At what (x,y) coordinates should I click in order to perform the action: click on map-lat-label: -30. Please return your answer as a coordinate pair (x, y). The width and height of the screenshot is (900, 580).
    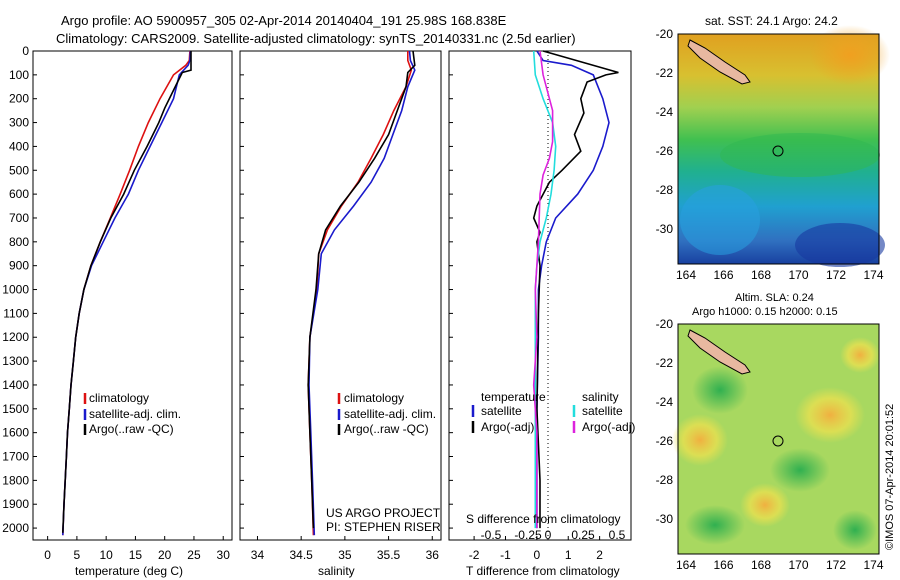
    Looking at the image, I should click on (665, 519).